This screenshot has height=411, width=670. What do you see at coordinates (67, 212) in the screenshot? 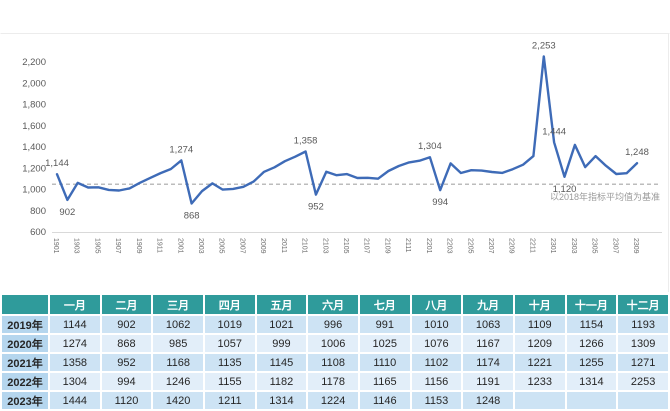
I see `data-point-label: 902` at bounding box center [67, 212].